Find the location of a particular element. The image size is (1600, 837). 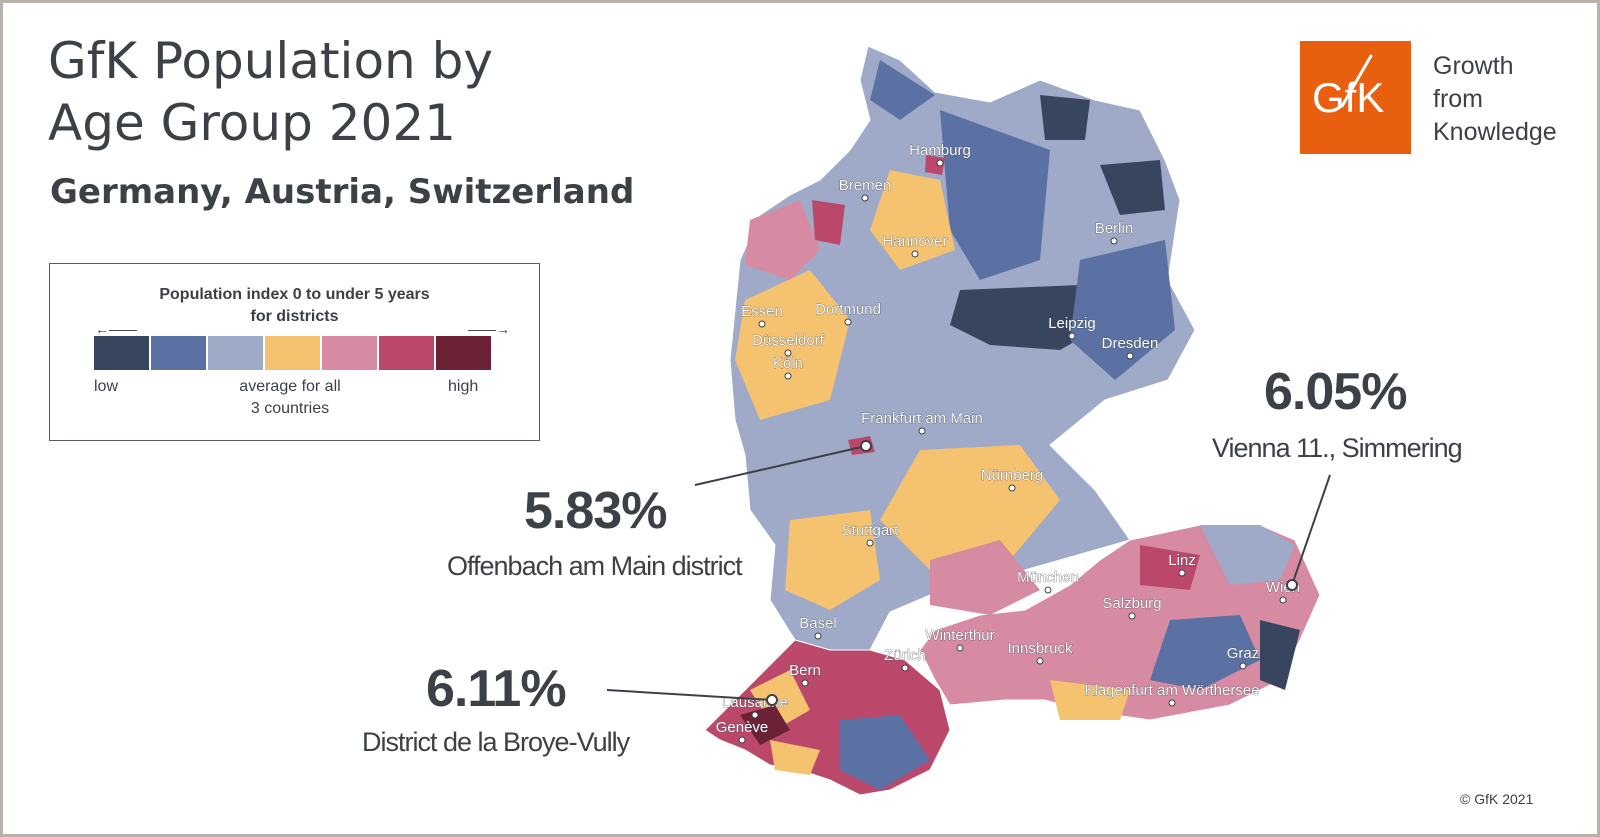

city-label: Dortmund is located at coordinates (848, 309).